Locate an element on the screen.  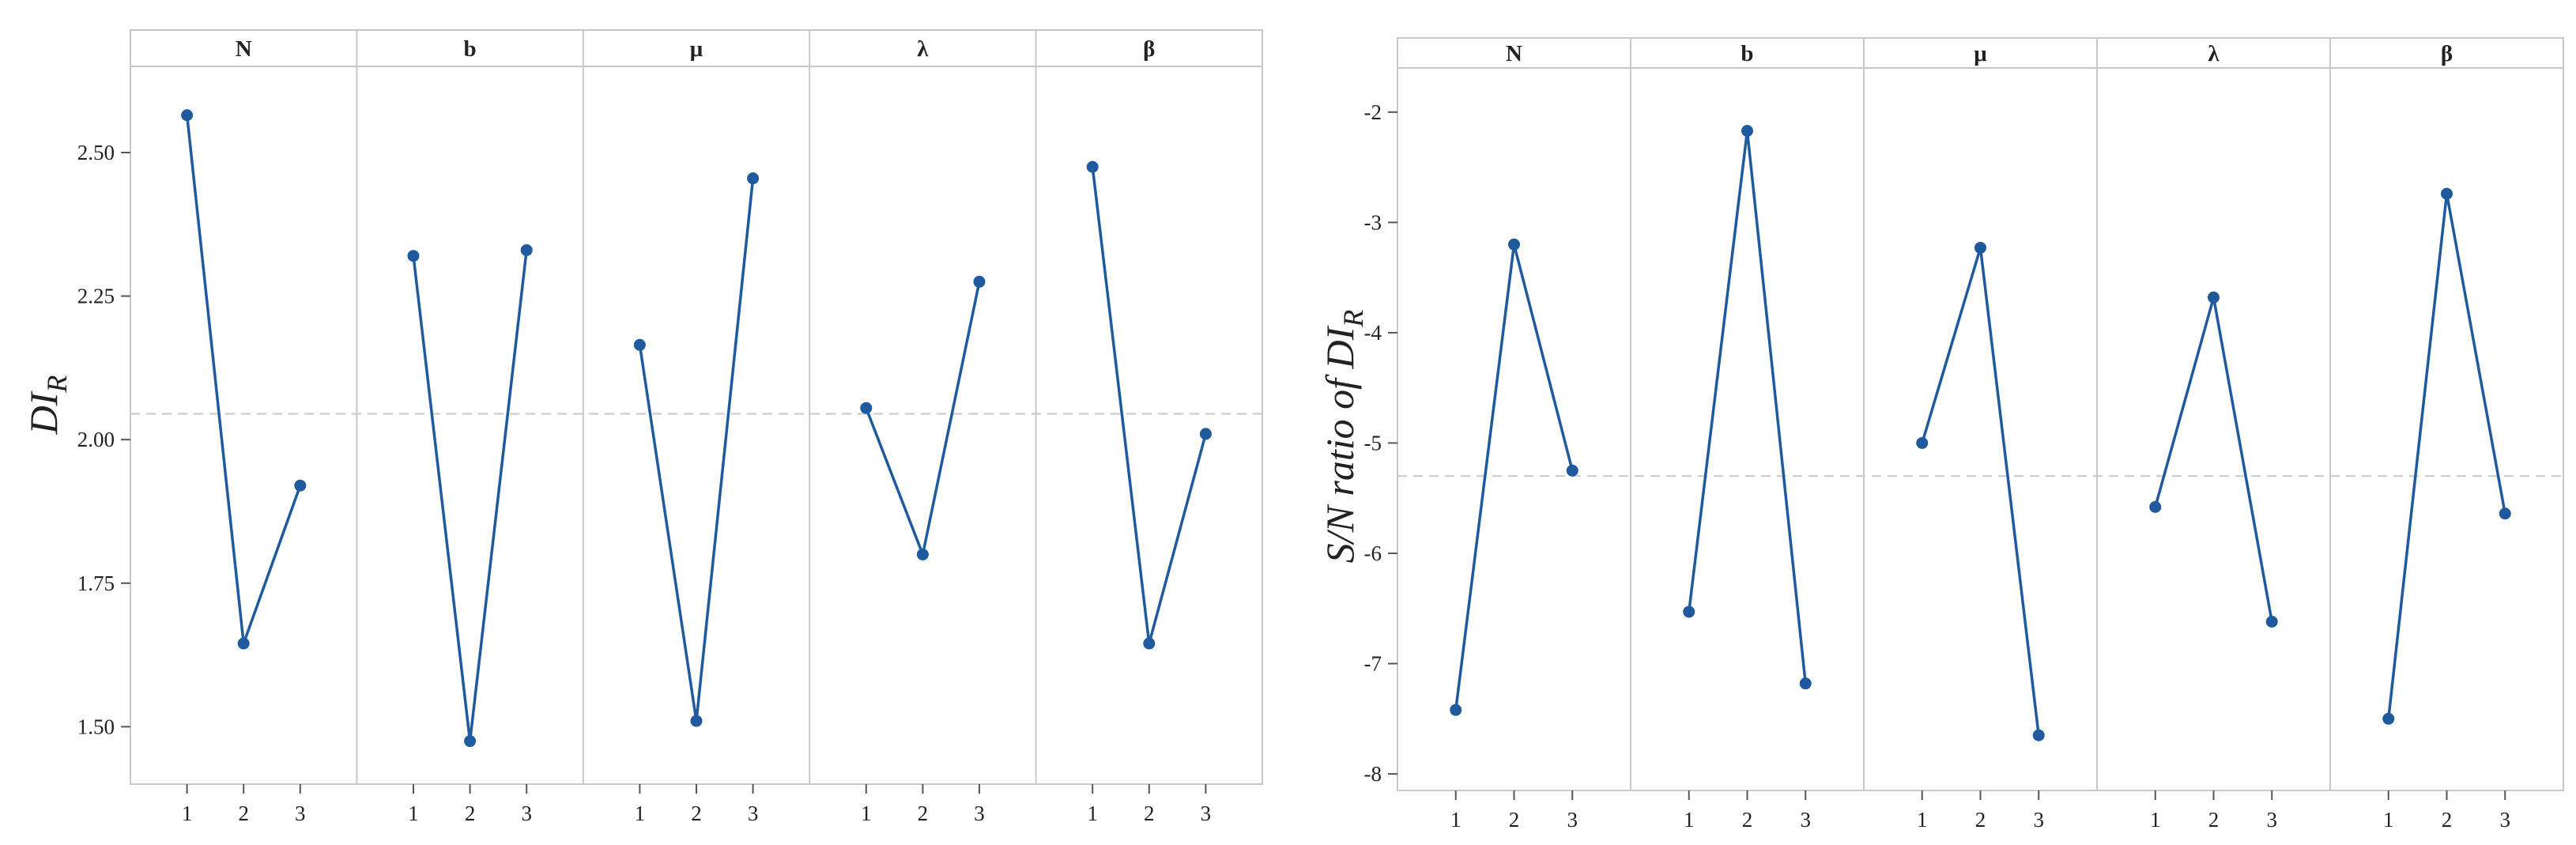
y-tick-label: -5 is located at coordinates (1373, 443).